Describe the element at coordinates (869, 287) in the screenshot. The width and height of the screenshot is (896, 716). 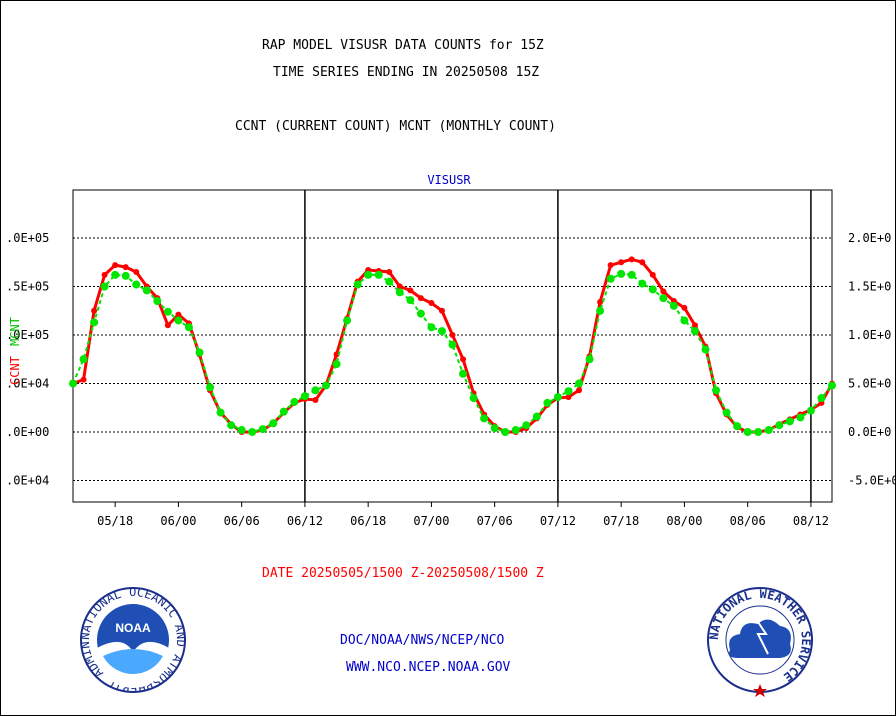
I see `y-tick-label-right: 1.5E+0` at that location.